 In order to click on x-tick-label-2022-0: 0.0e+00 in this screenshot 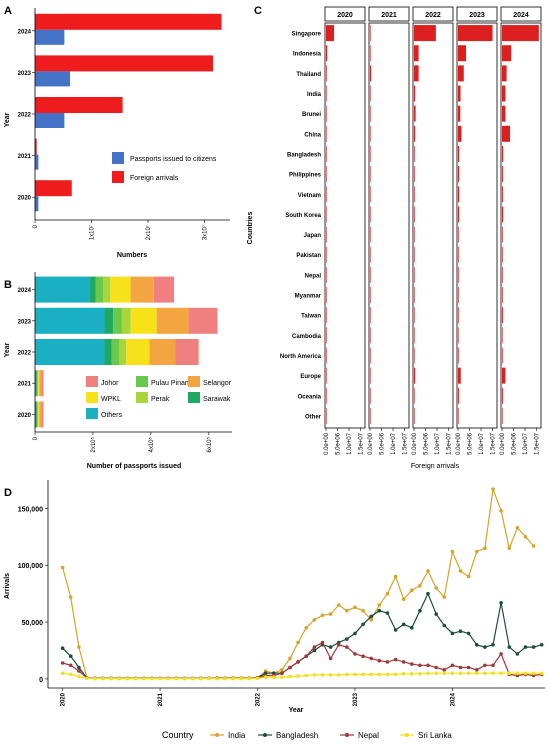, I will do `click(415, 443)`.